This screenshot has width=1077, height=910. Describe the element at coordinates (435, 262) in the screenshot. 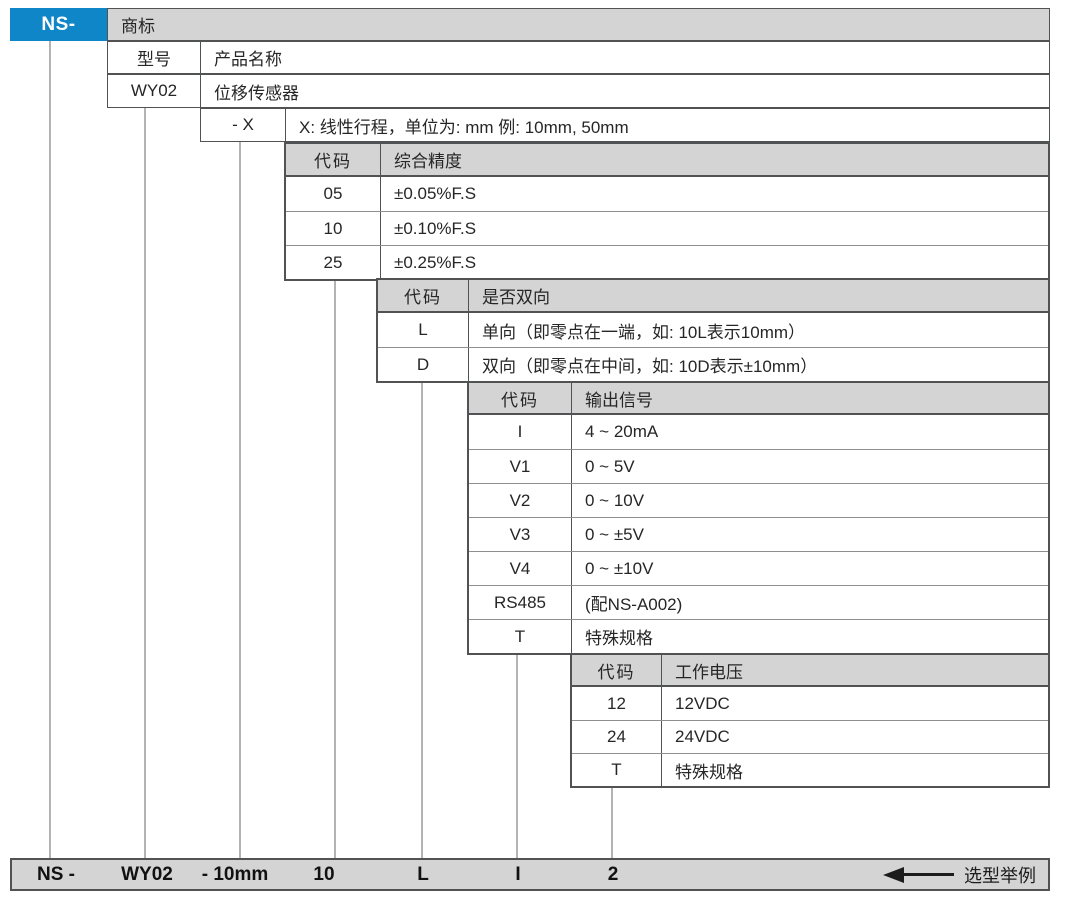

I see `accuracy-value: ±0.25%F.S` at that location.